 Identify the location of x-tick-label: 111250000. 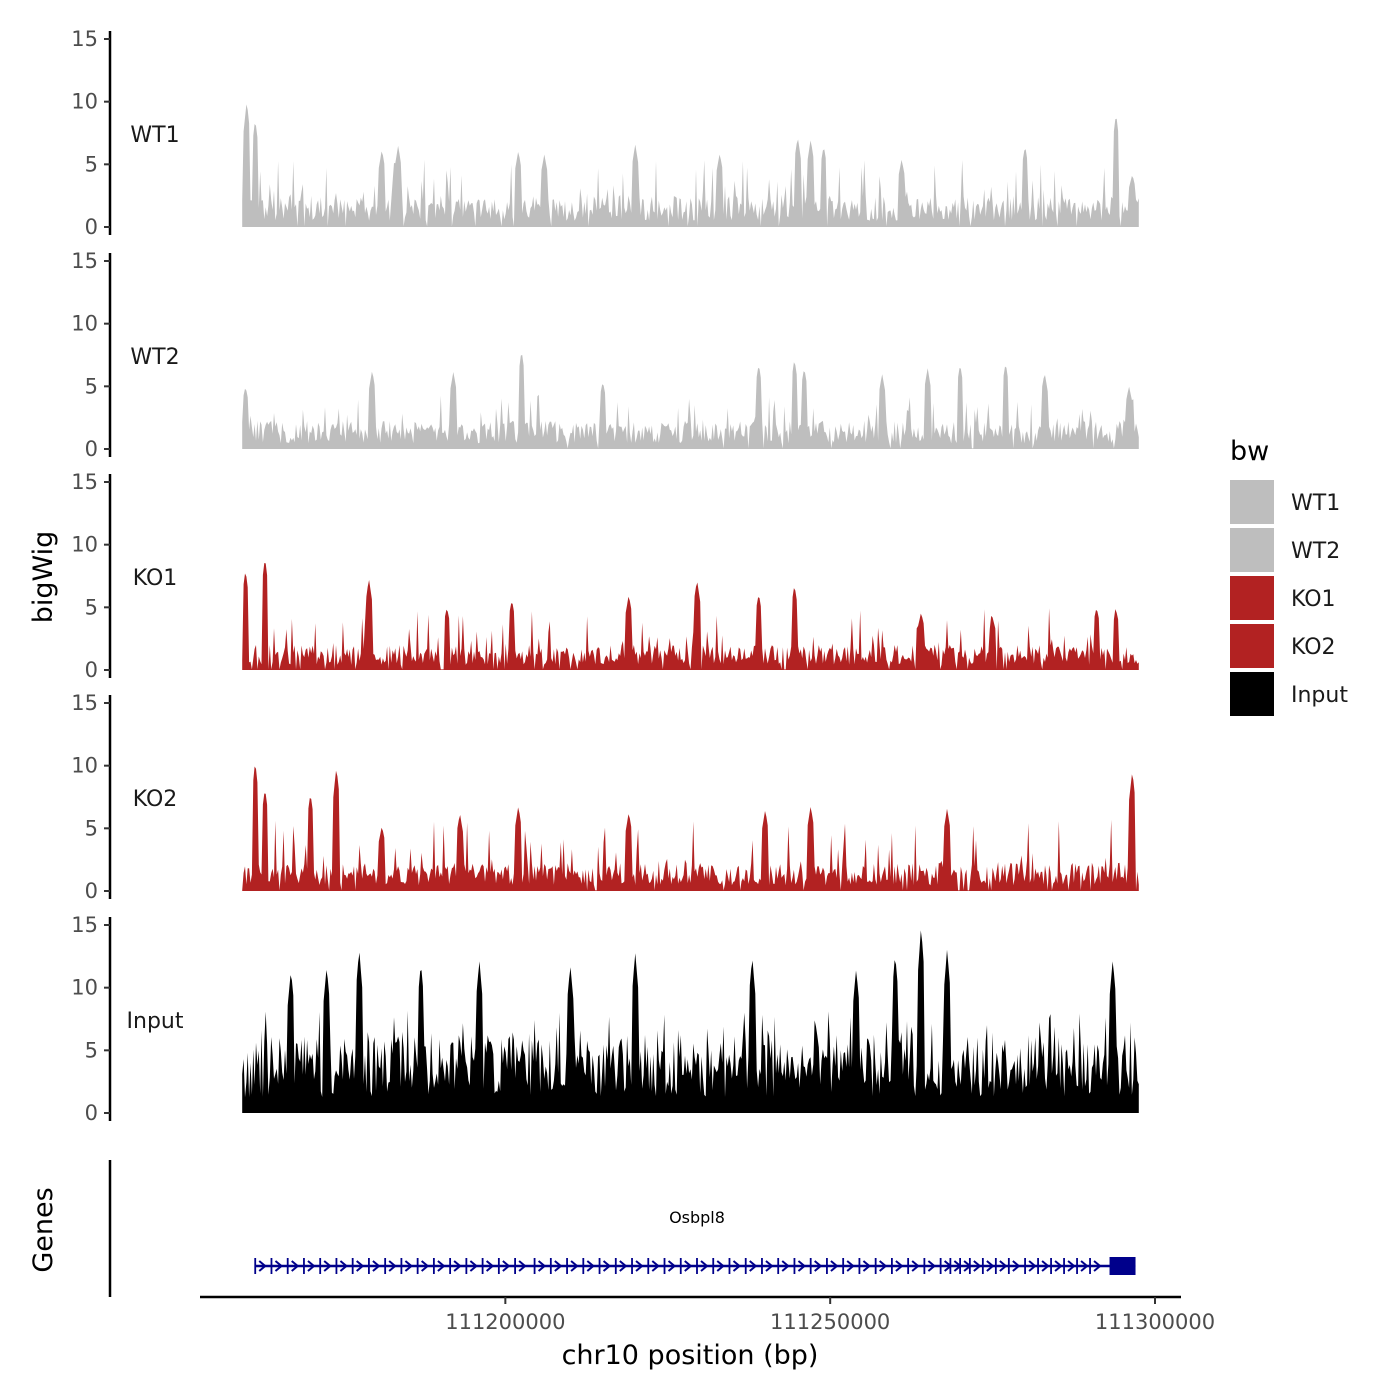
(830, 1322).